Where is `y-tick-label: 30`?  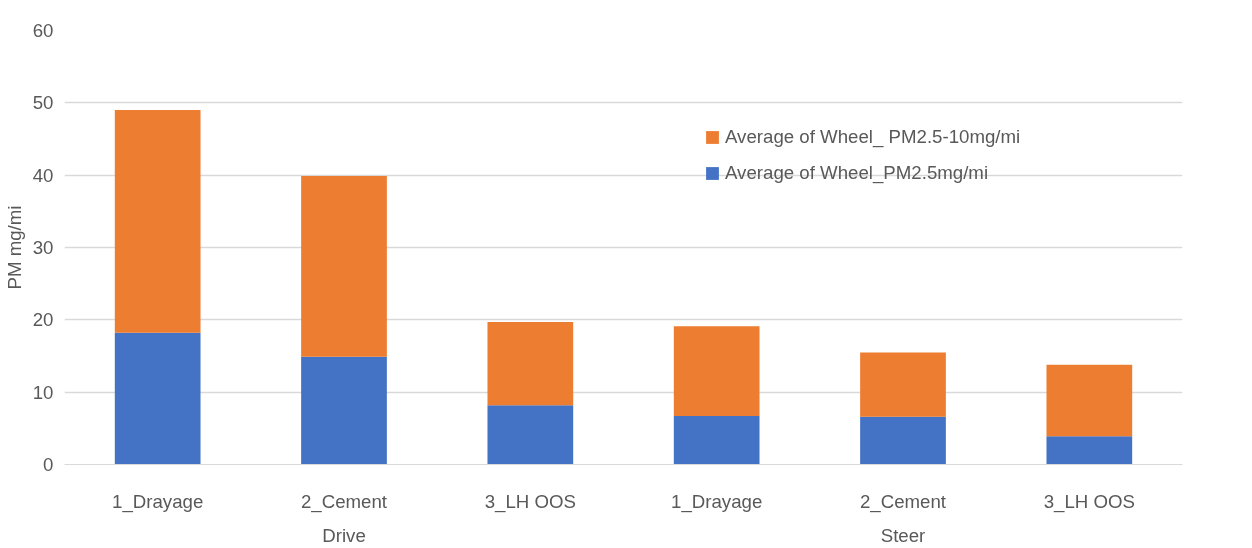 y-tick-label: 30 is located at coordinates (43, 247).